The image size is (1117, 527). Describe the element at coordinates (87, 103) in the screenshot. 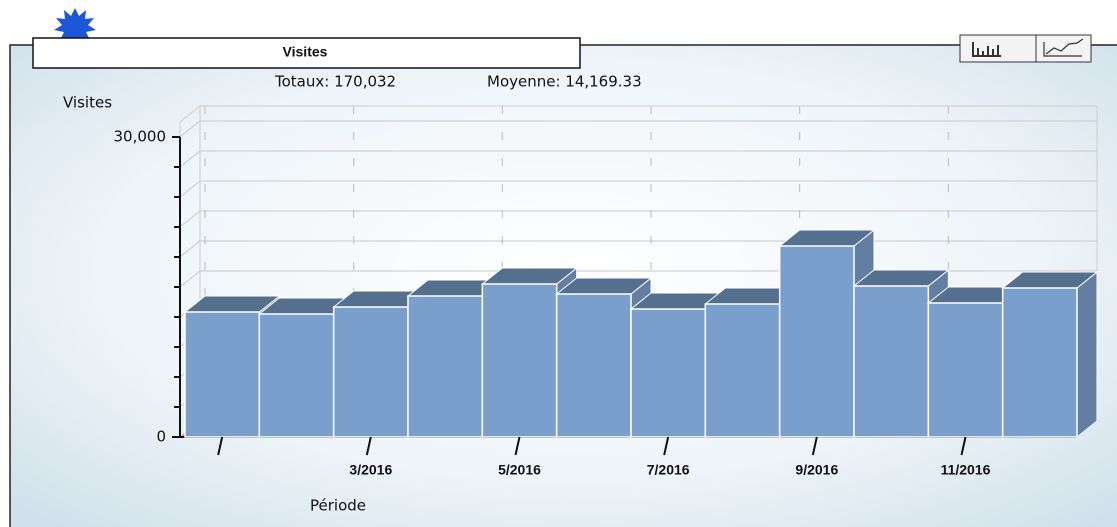

I see `y-axis-label: Visites` at that location.